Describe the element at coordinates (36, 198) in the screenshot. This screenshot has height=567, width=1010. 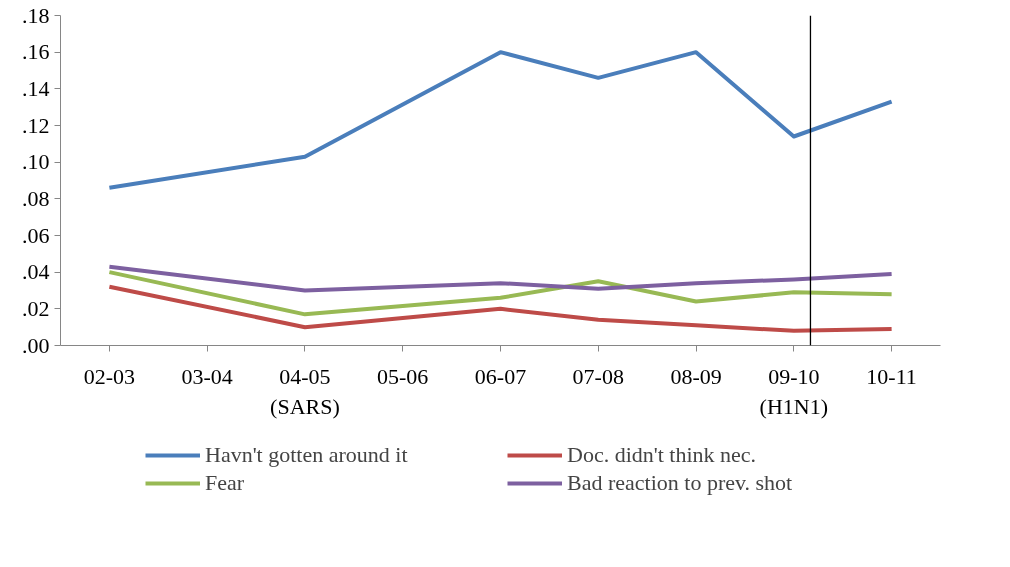
I see `y-tick-label: .08` at that location.